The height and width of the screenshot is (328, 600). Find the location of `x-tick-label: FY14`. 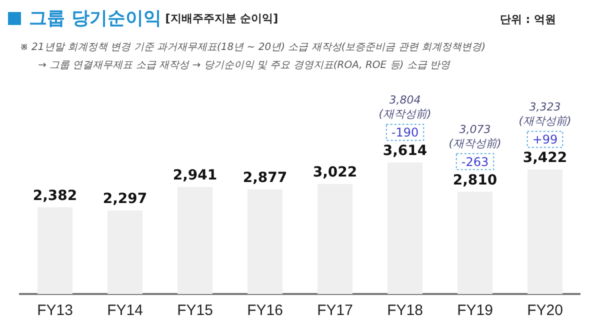

x-tick-label: FY14 is located at coordinates (125, 311).